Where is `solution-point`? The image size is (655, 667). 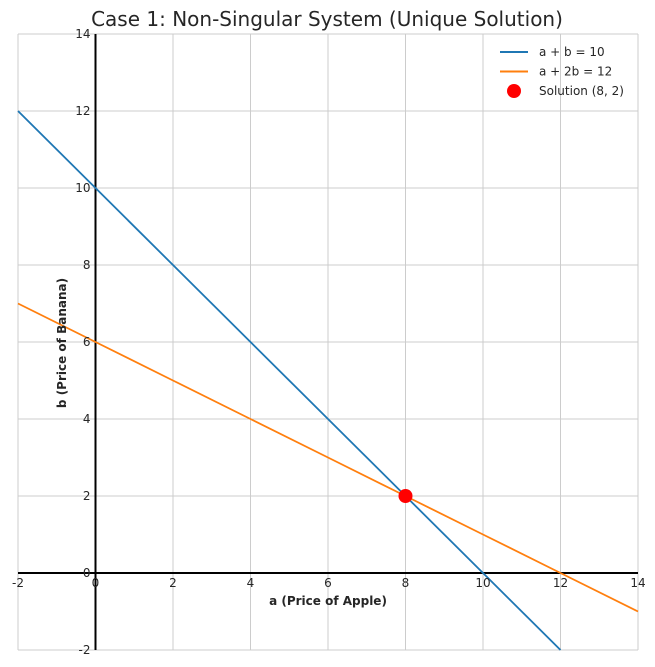
solution-point is located at coordinates (405, 496).